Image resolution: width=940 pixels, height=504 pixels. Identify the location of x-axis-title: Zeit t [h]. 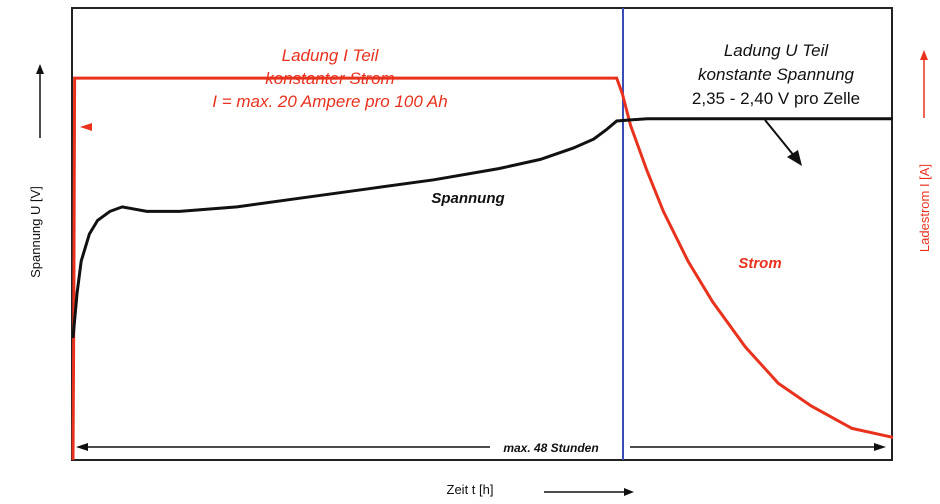
(470, 489).